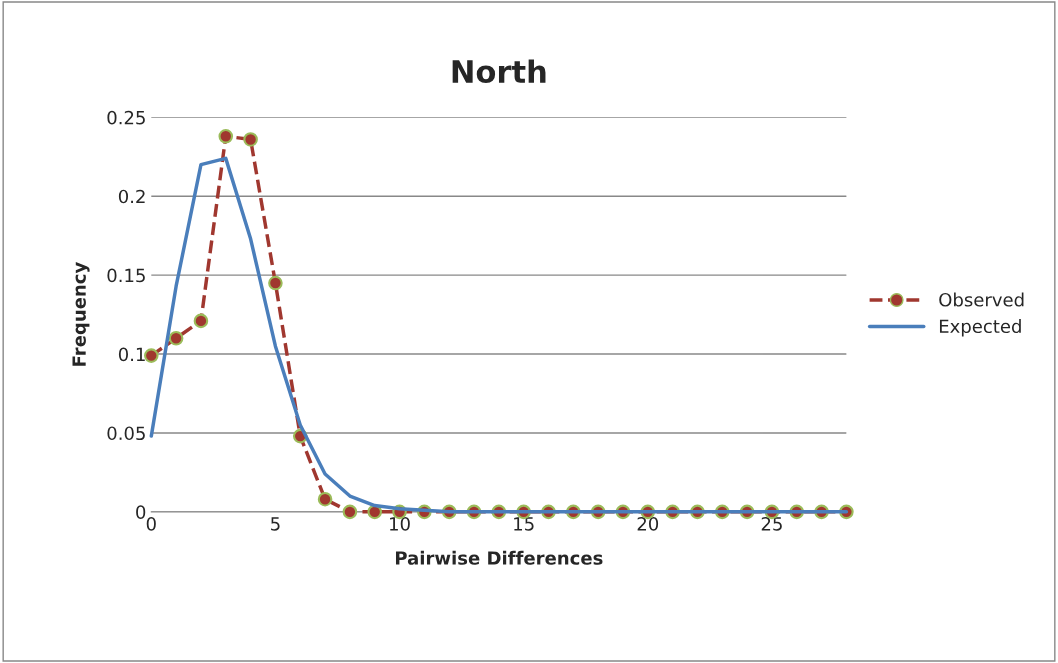  I want to click on legend-label: Expected, so click(980, 328).